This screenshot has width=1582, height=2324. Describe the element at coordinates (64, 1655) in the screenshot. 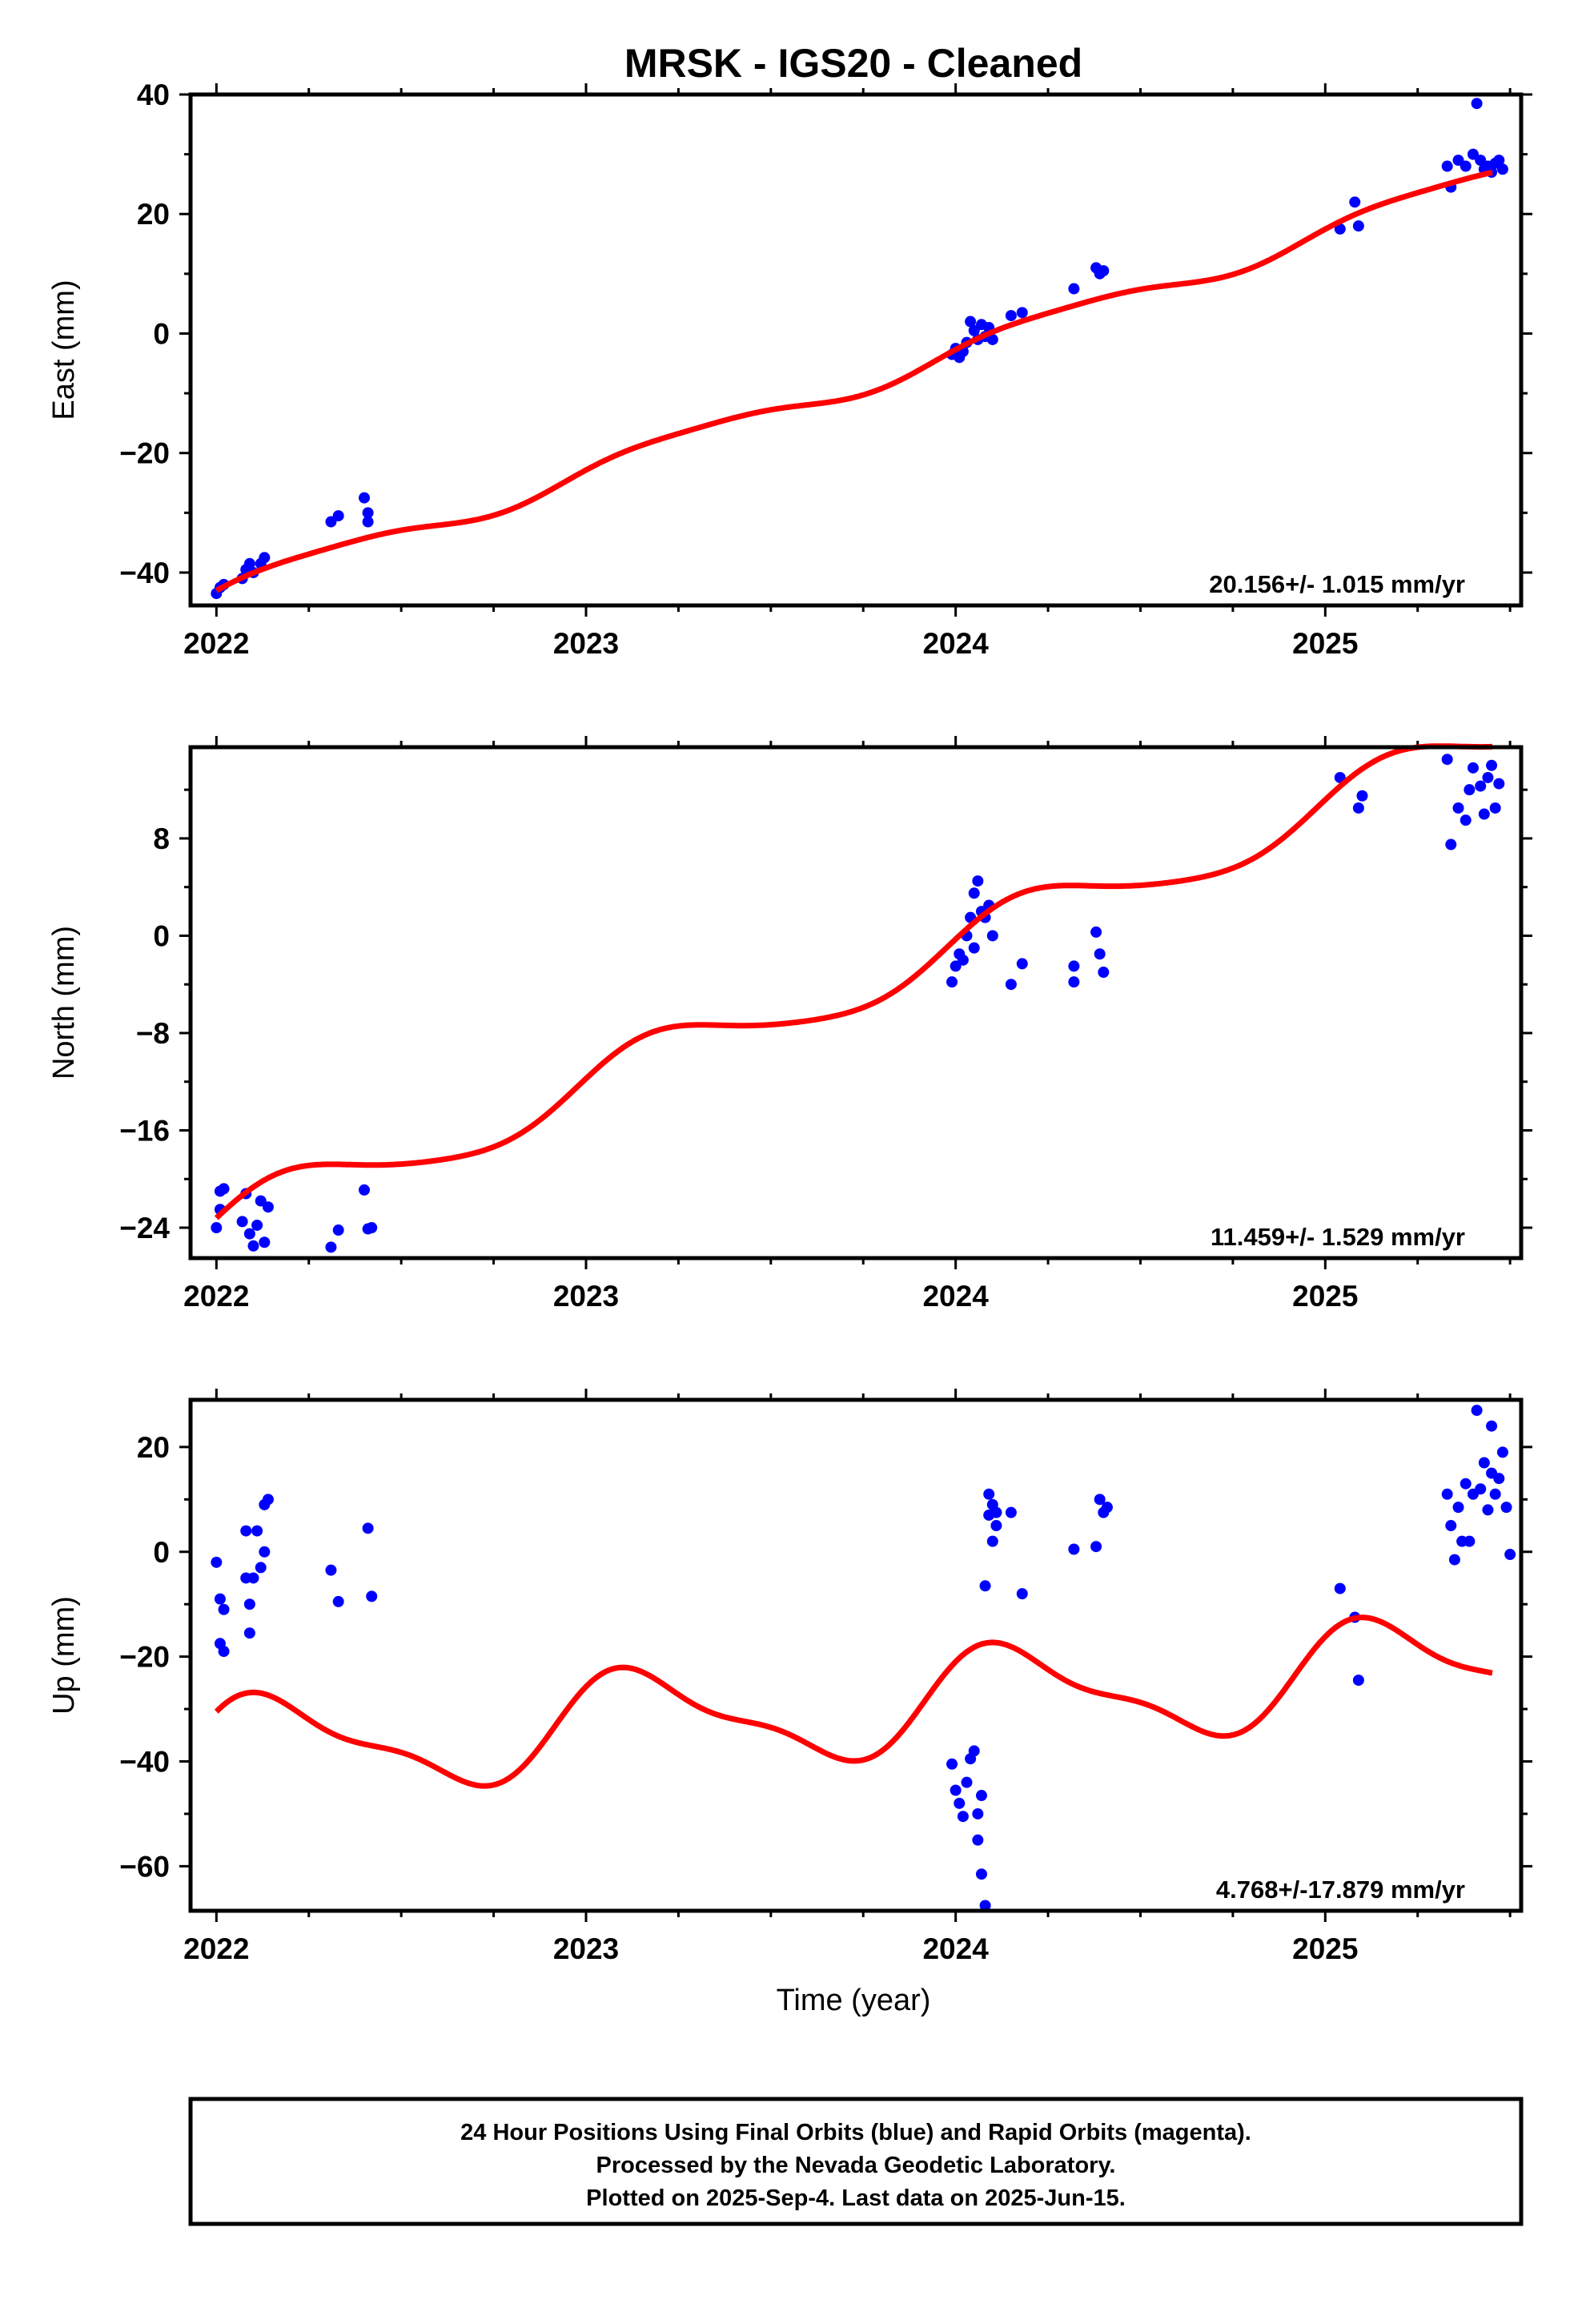

I see `y-axis-label: Up (mm)` at that location.